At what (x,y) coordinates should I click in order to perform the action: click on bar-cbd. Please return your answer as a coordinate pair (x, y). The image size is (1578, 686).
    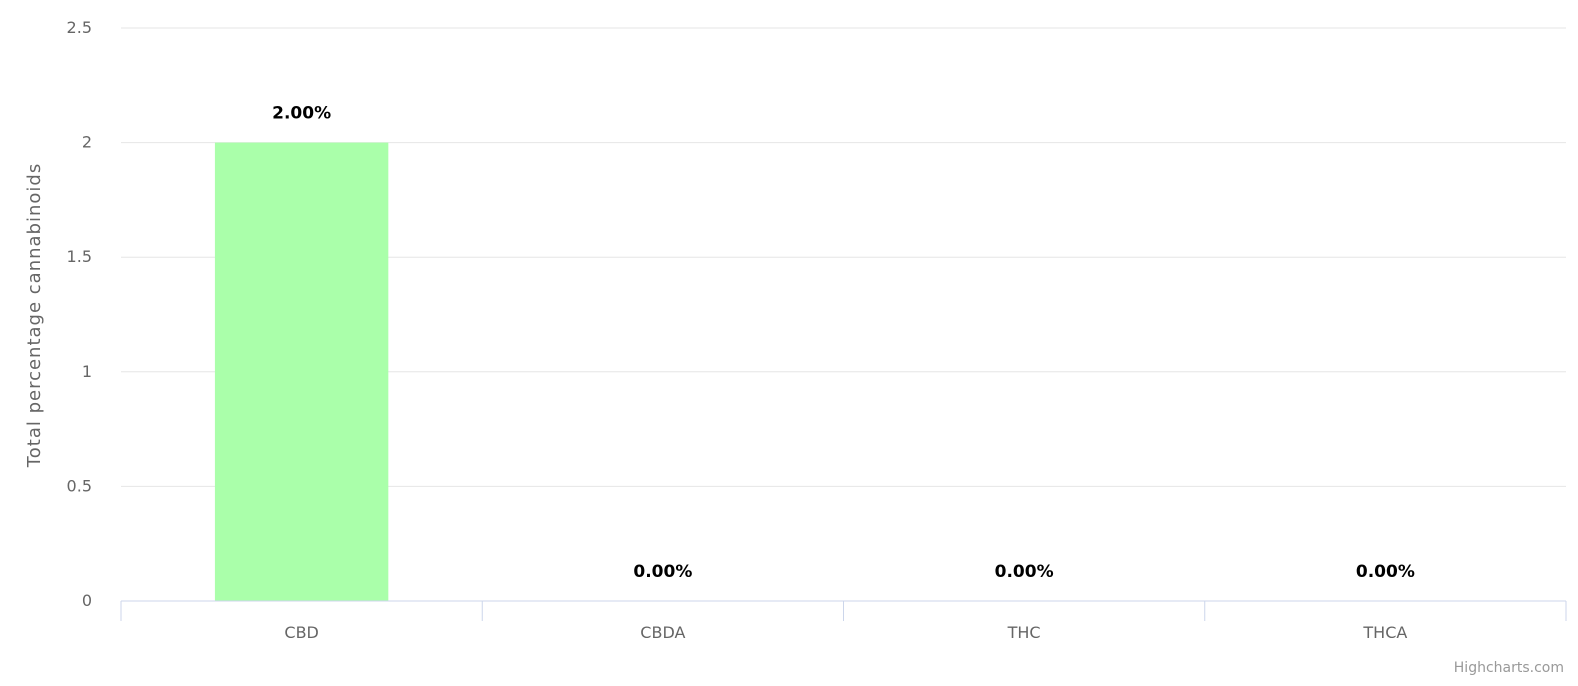
    Looking at the image, I should click on (301, 371).